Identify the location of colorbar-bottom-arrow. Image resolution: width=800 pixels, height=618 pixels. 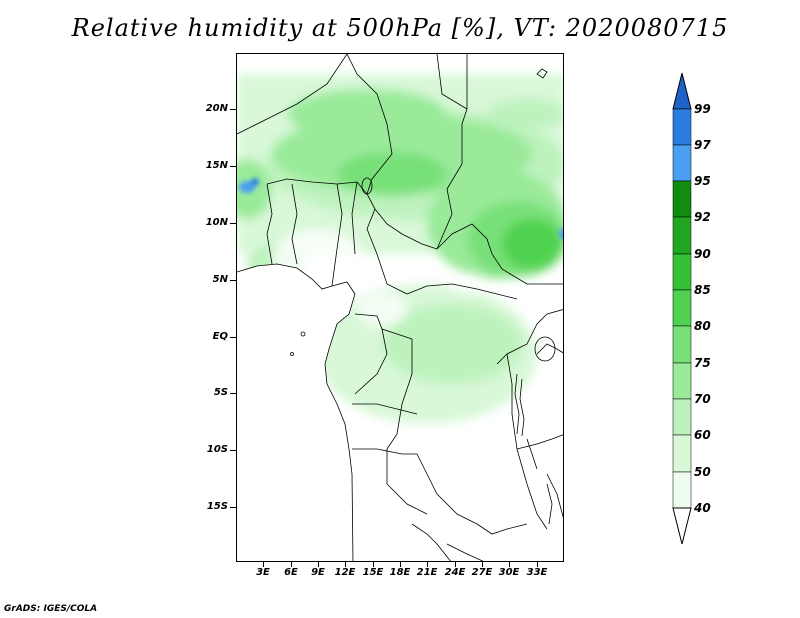
(682, 526).